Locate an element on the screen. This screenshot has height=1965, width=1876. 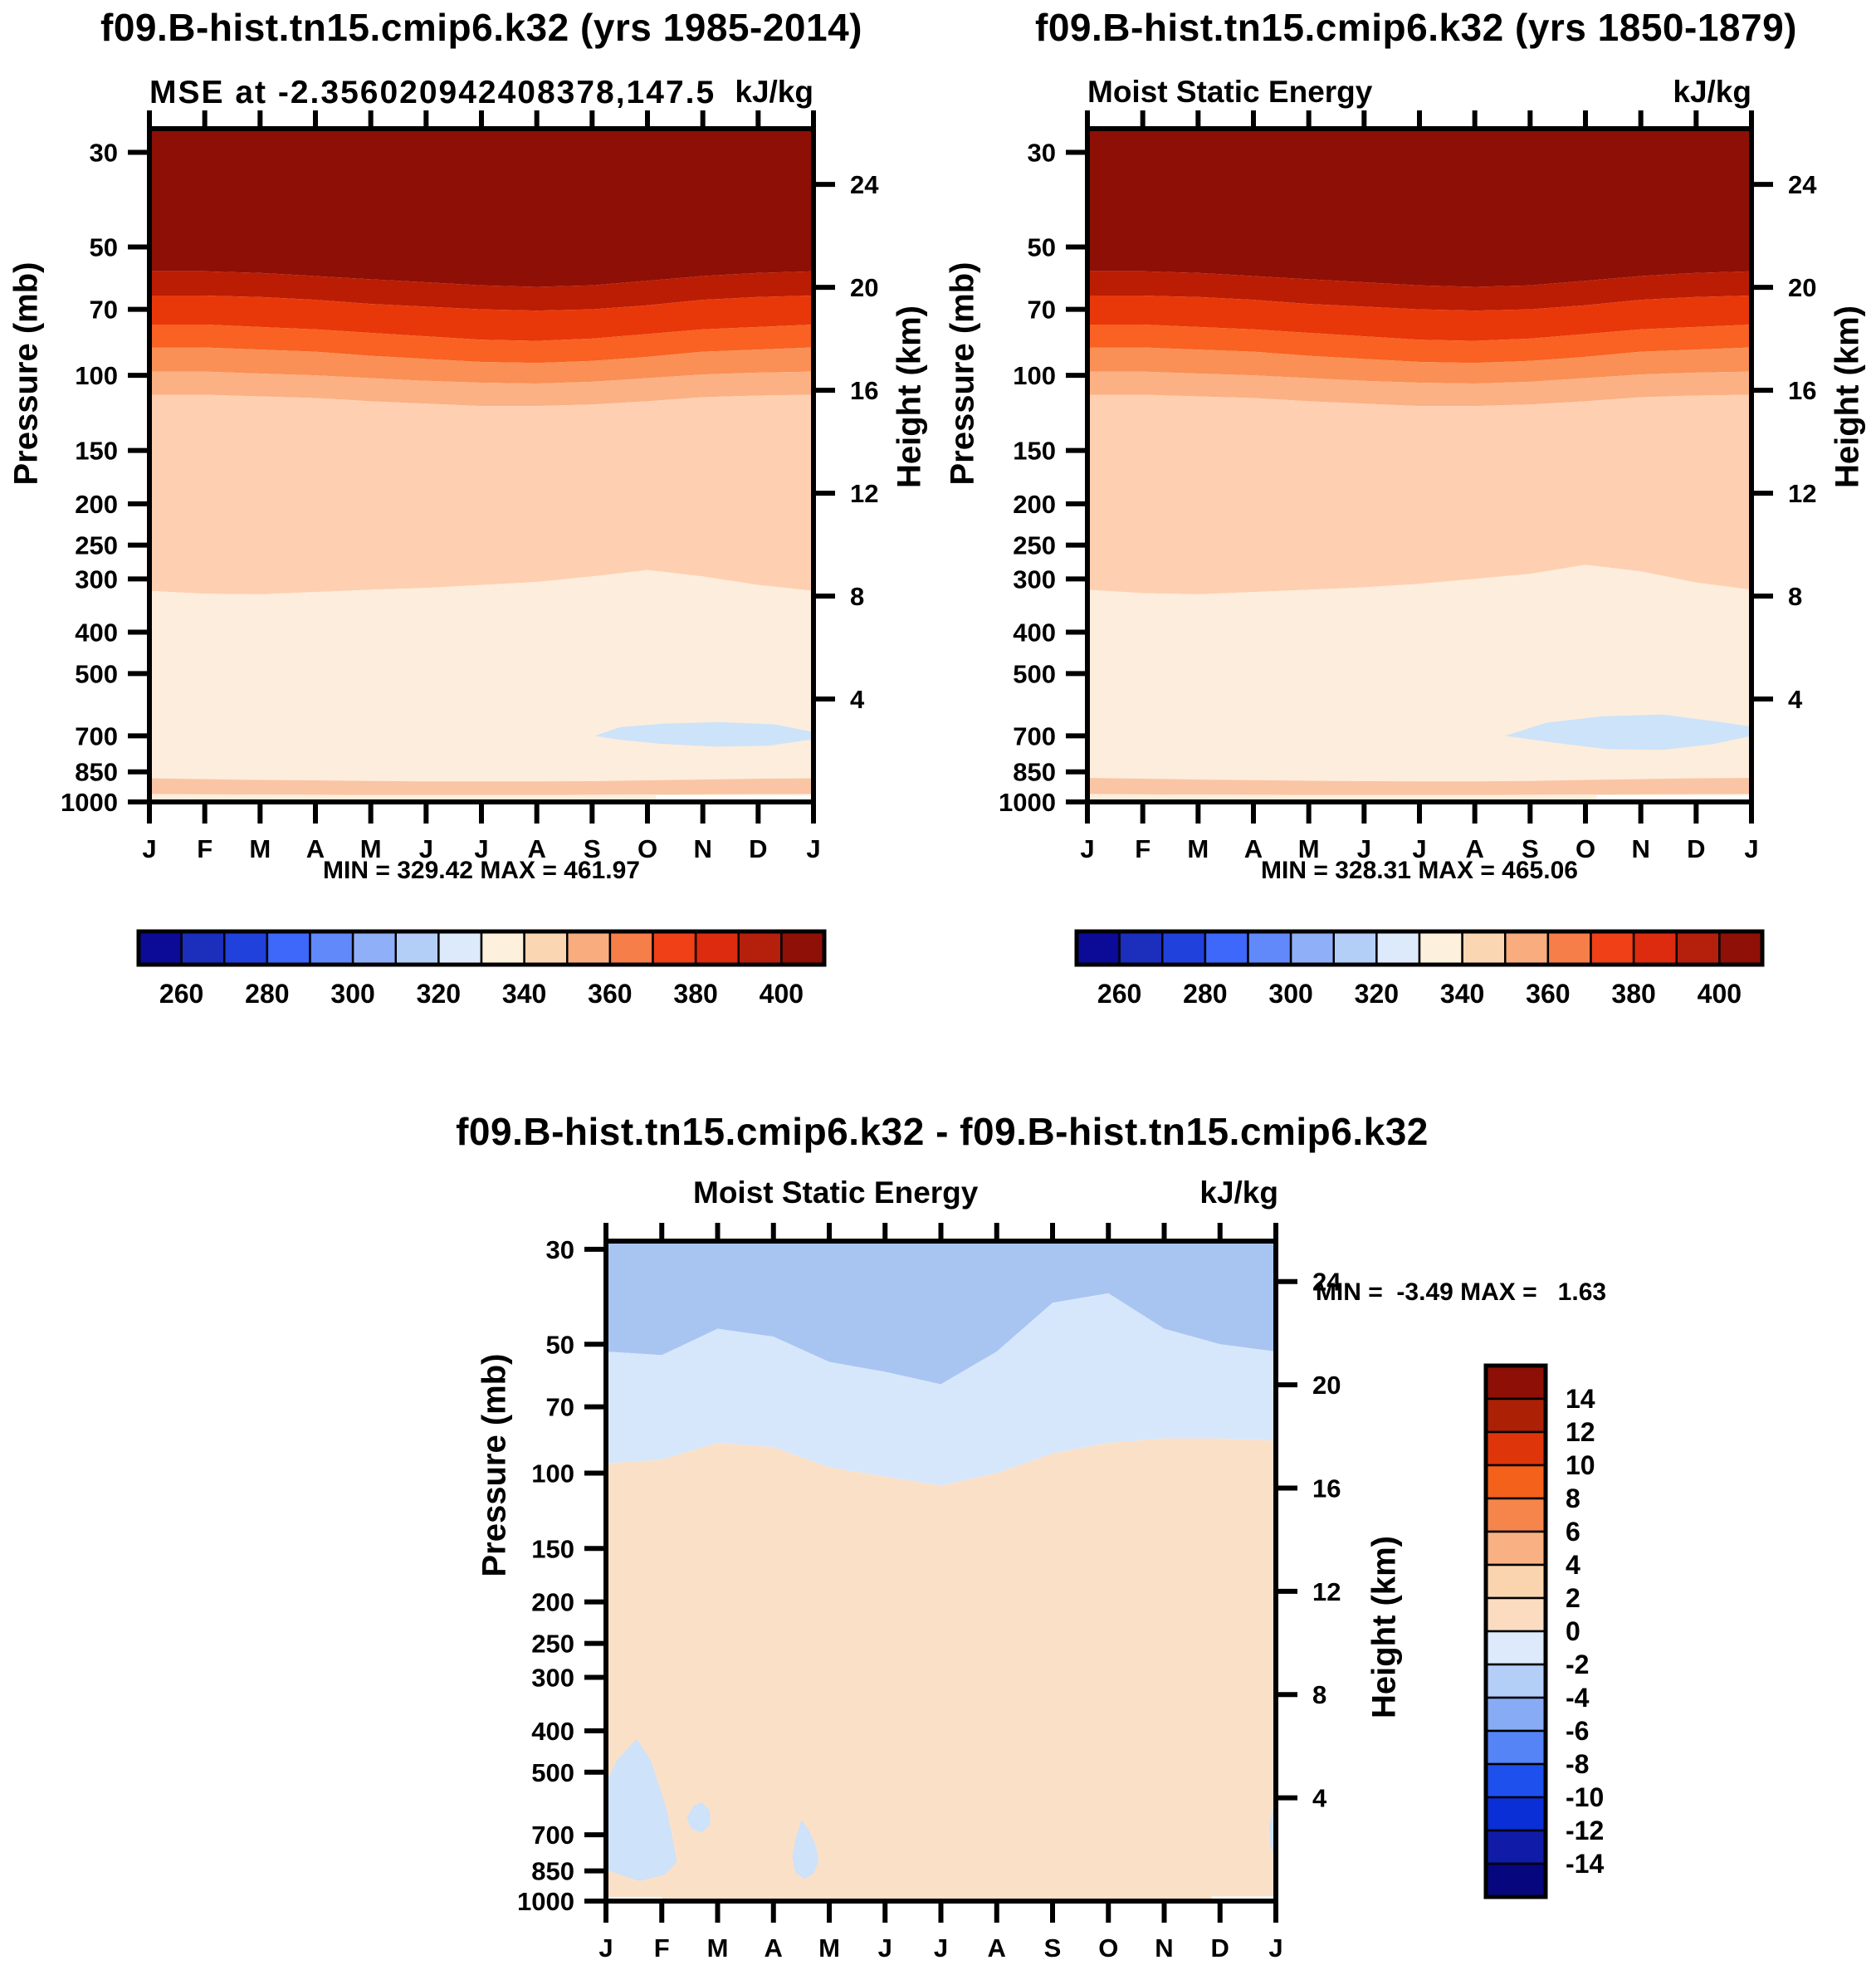
colorbar-label: 300 is located at coordinates (1290, 994).